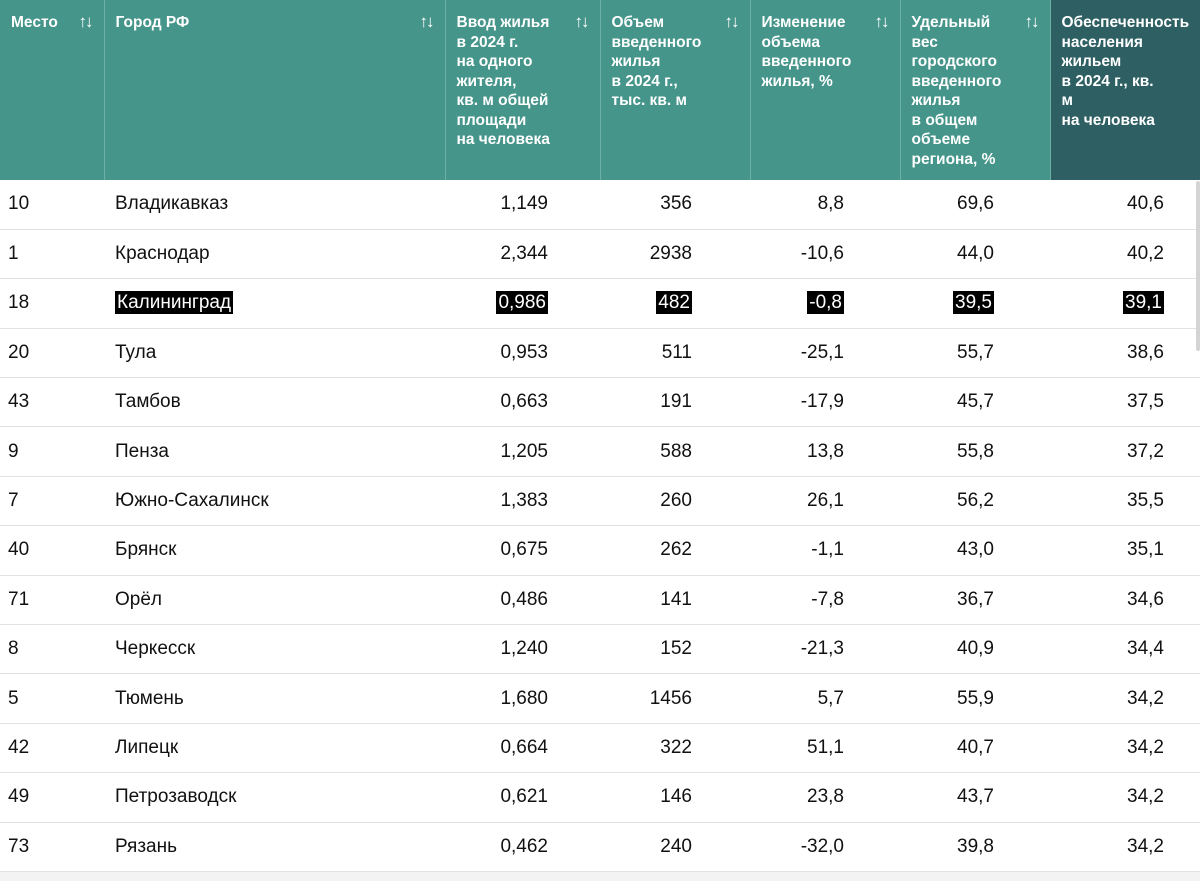 This screenshot has width=1200, height=881. I want to click on table-row: 18 Калининград 0,986 482 -0,8 39,5 39,1, so click(600, 303).